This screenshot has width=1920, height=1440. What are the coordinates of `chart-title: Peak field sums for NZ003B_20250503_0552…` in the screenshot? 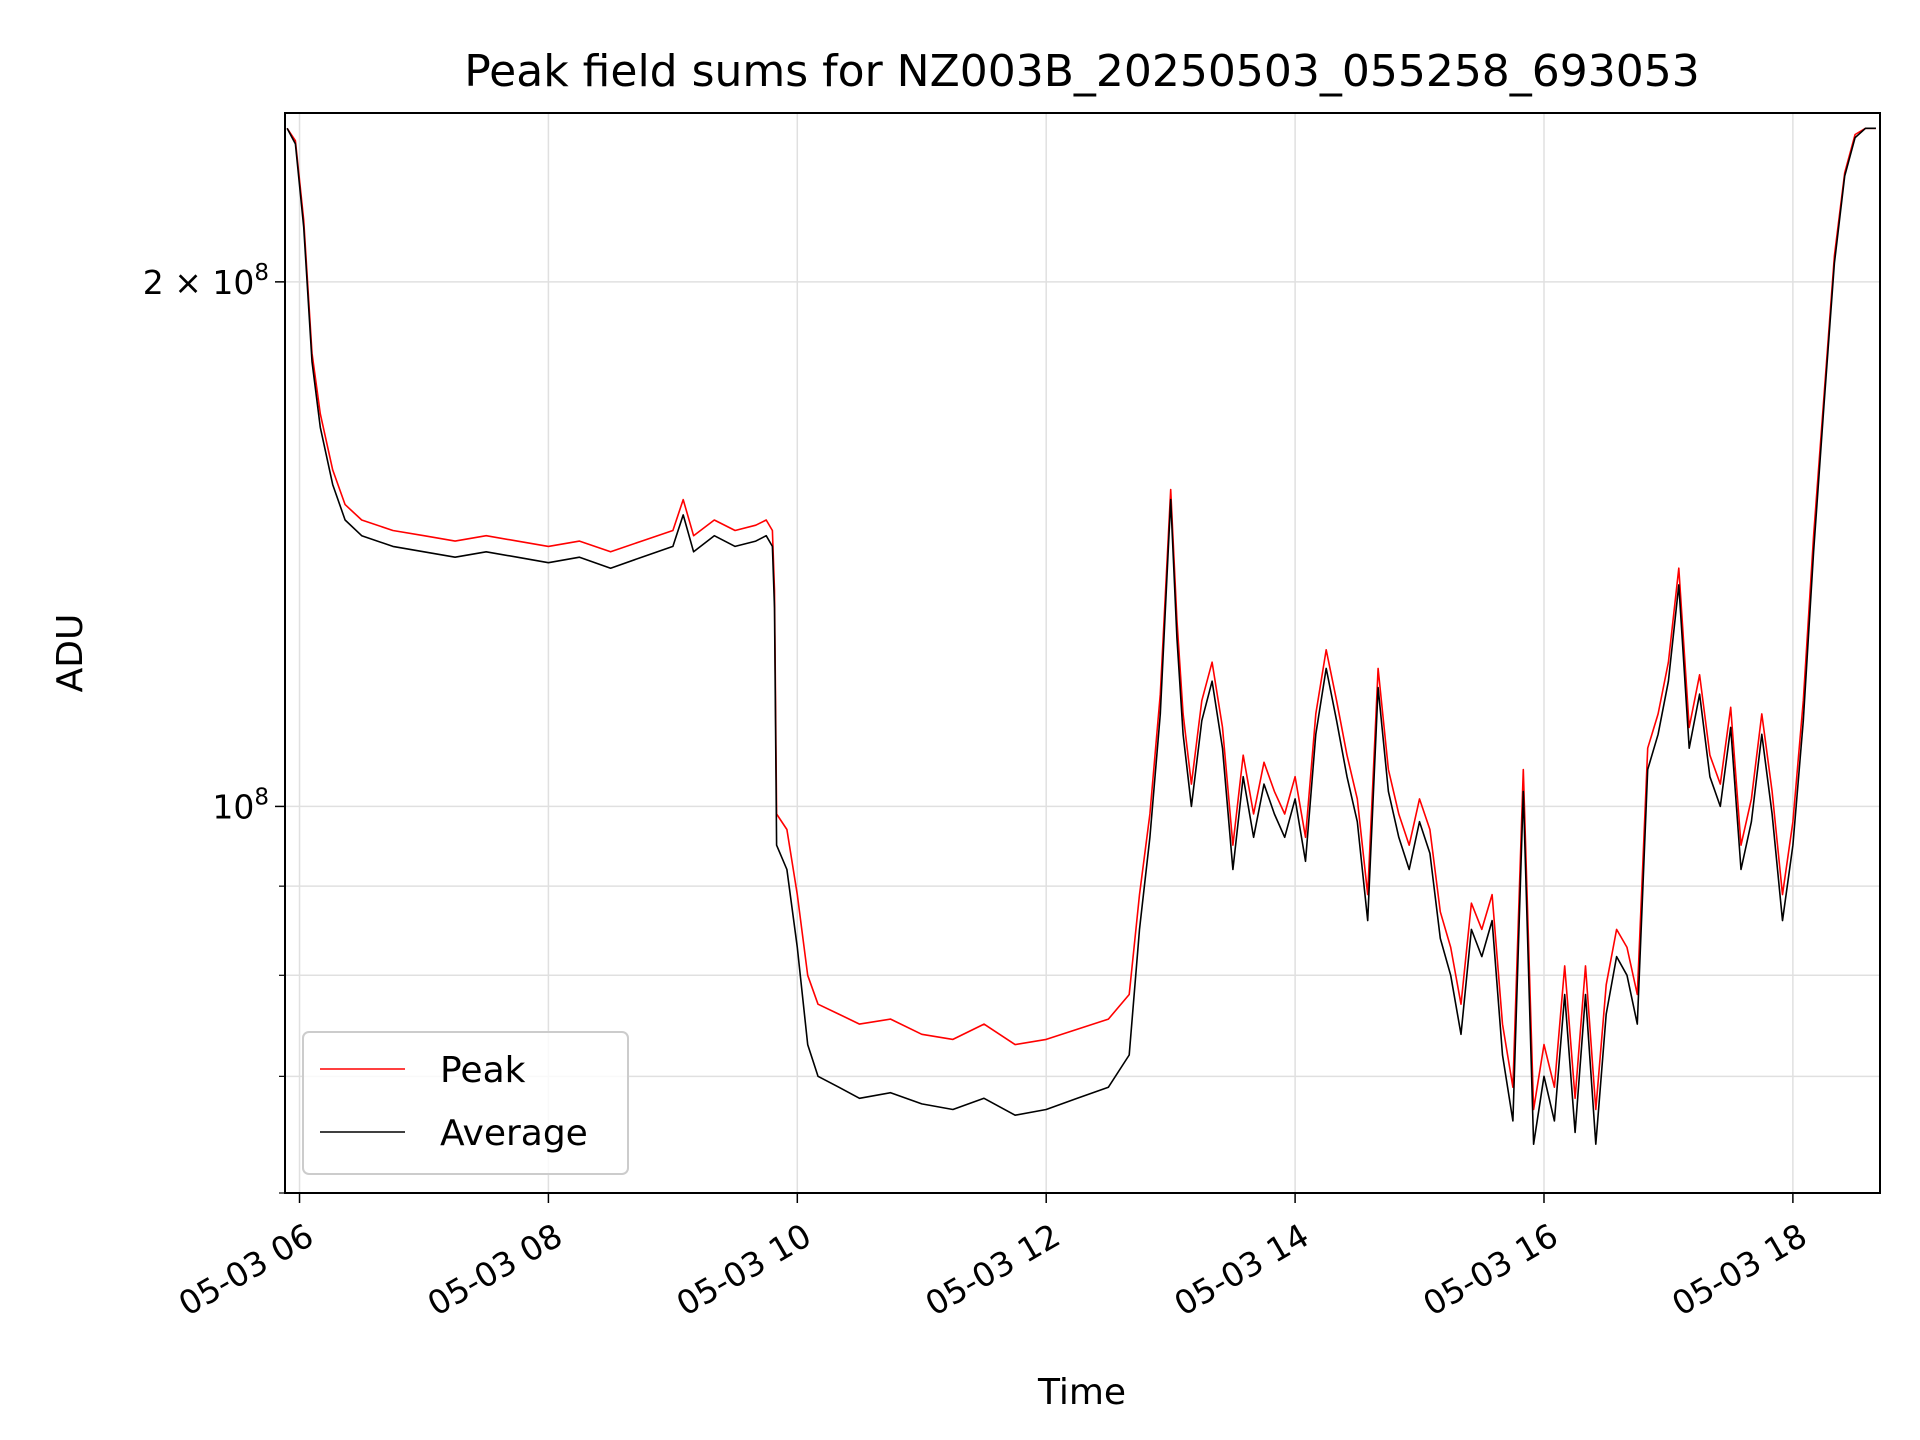 It's located at (1082, 71).